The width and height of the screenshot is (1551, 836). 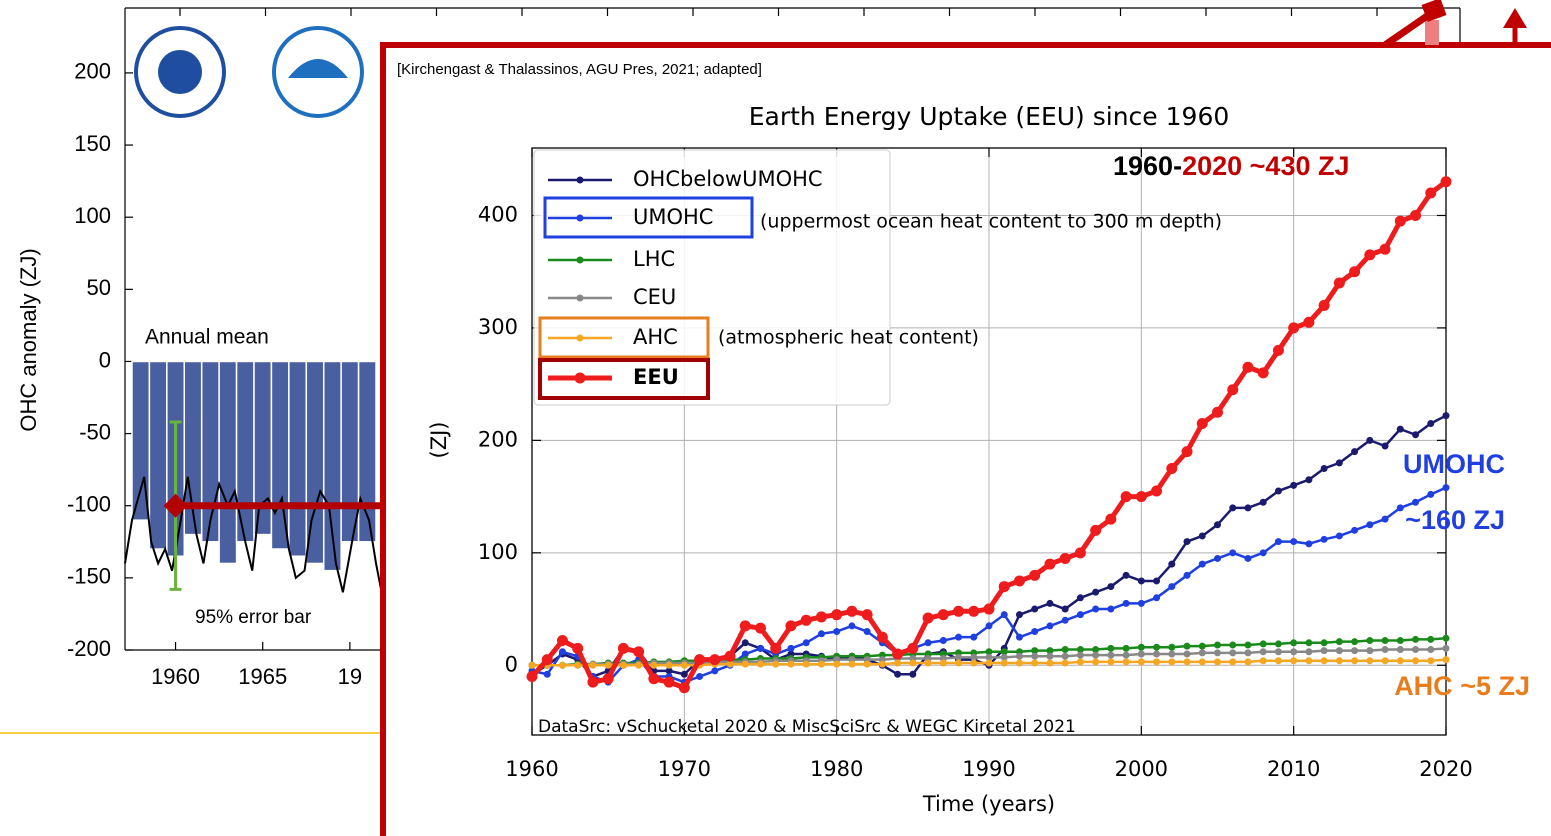 I want to click on annotation-part: AHC, so click(x=1423, y=686).